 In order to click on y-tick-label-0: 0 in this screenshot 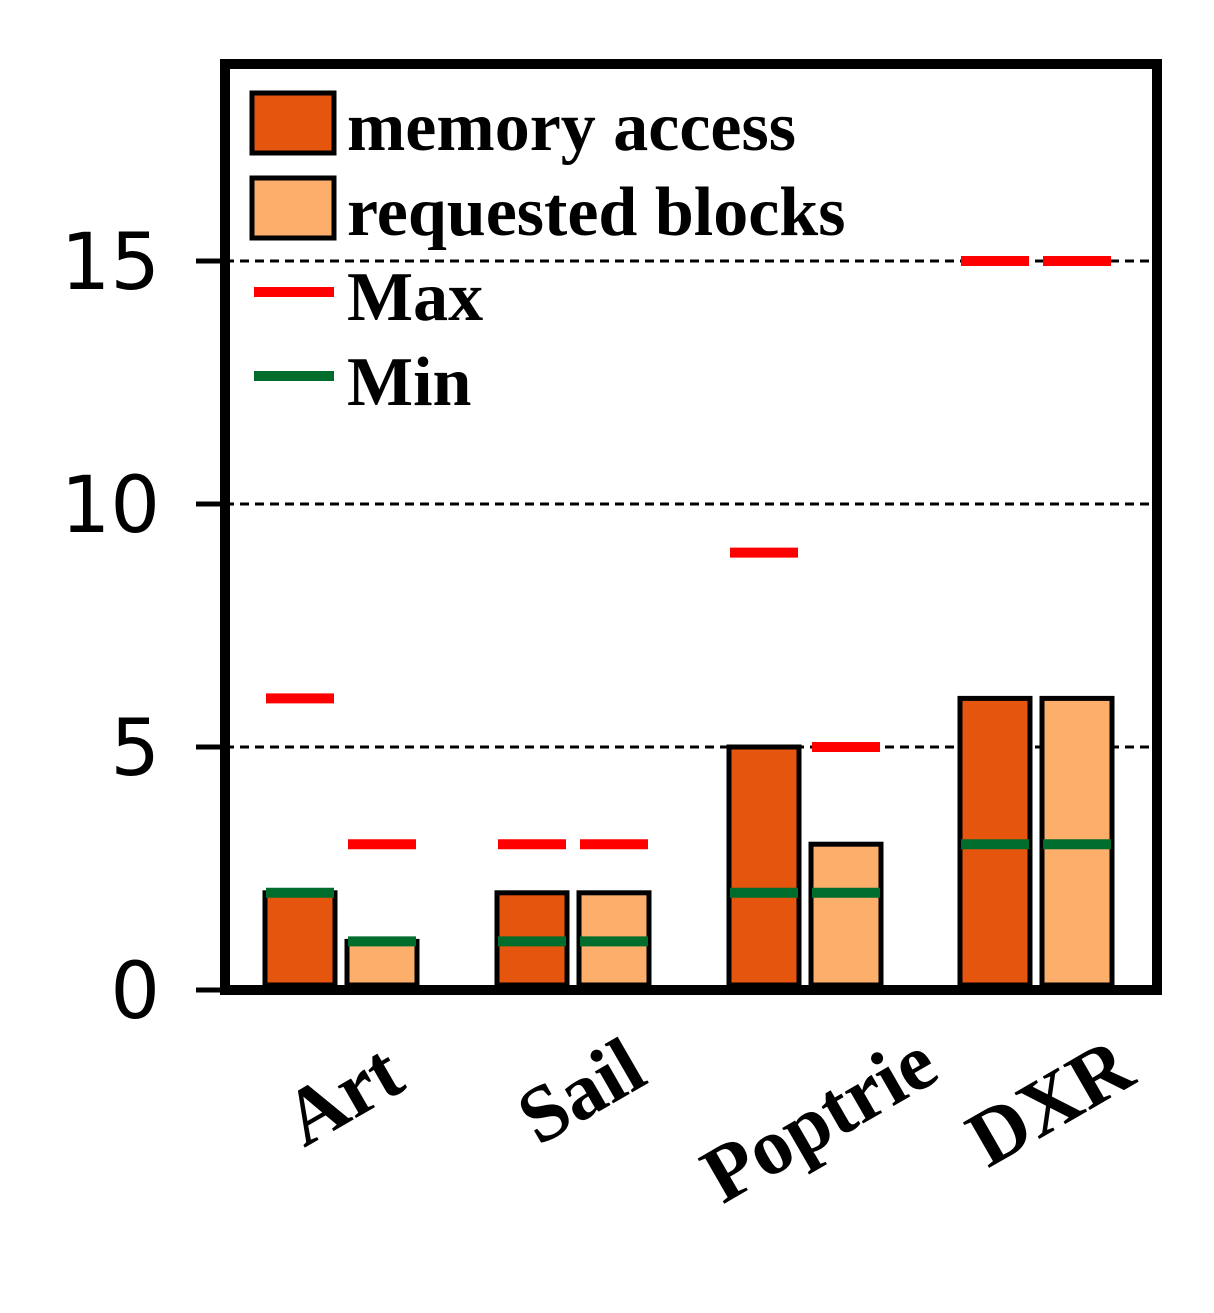, I will do `click(135, 992)`.